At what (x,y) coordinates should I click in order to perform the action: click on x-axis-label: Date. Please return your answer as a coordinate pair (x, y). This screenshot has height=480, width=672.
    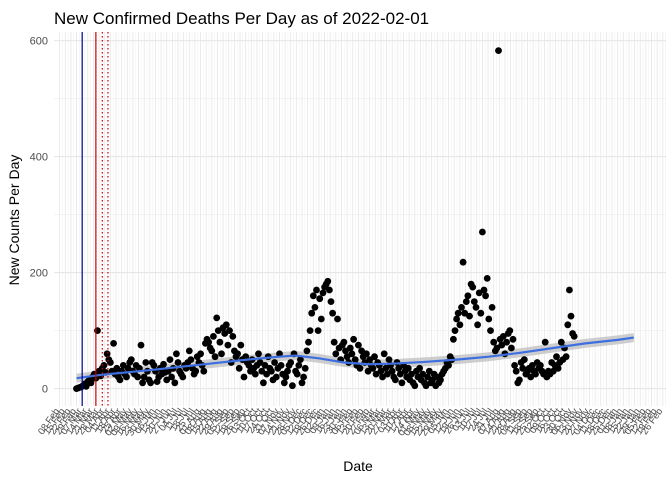
    Looking at the image, I should click on (358, 466).